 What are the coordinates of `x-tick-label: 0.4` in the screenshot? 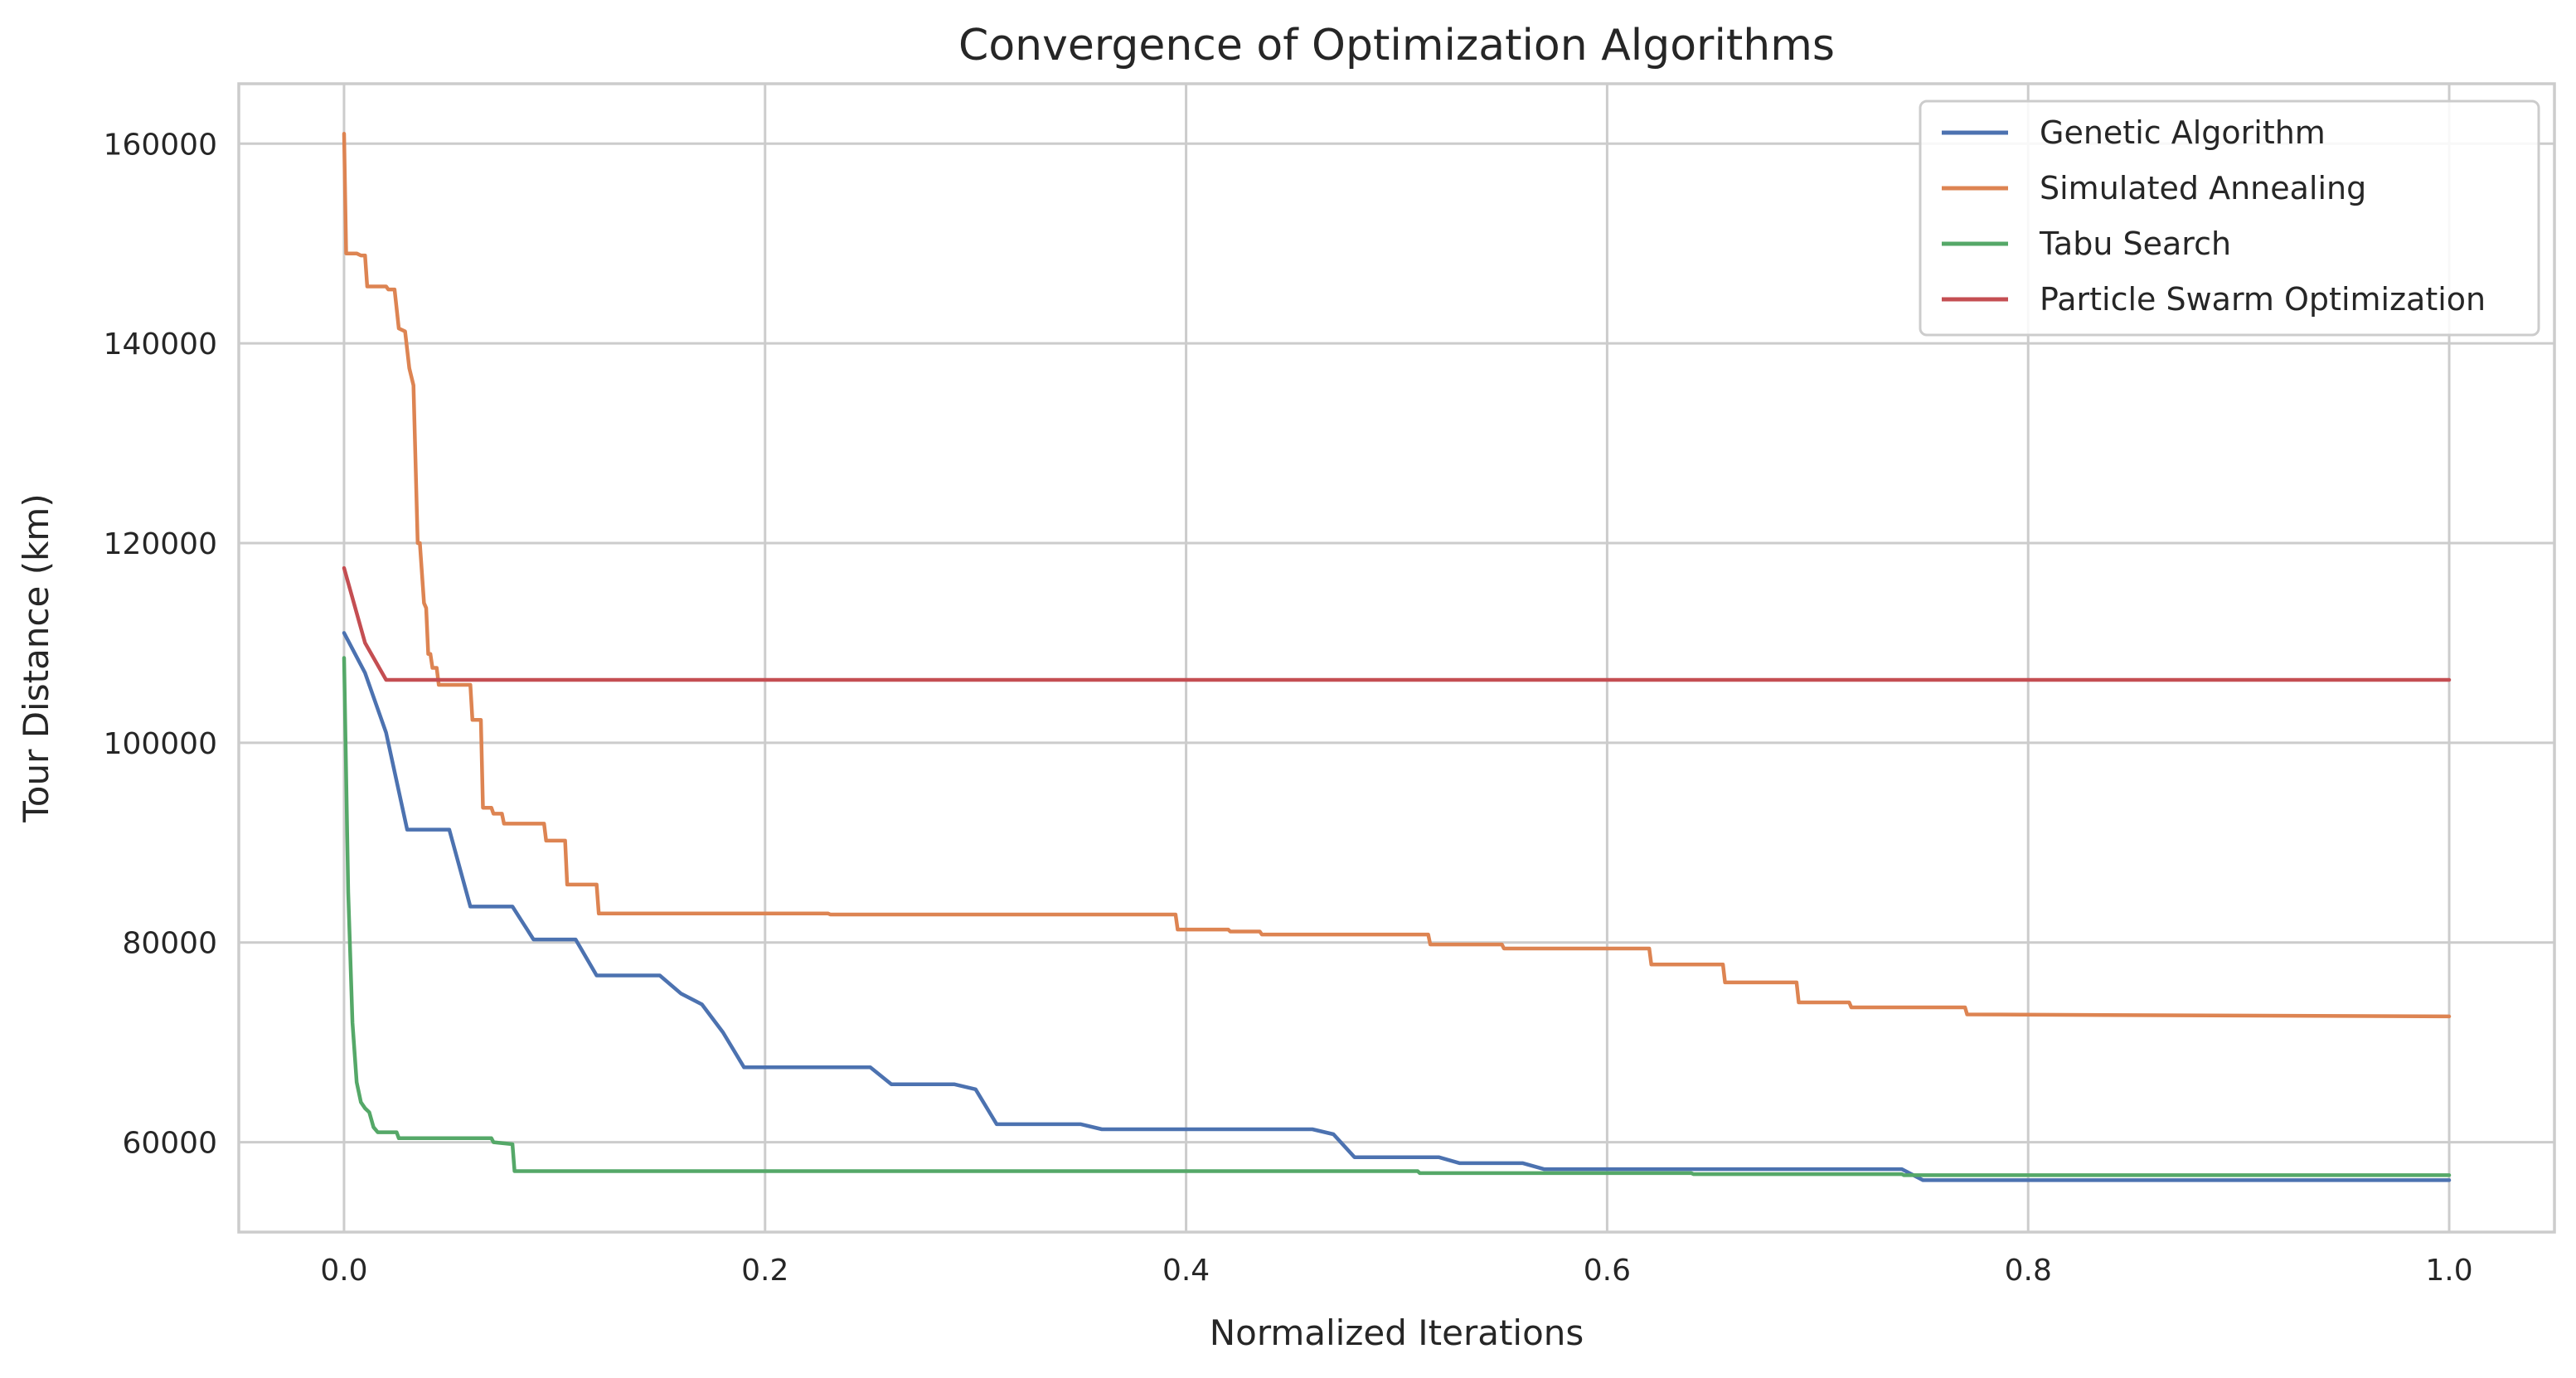 It's located at (1186, 1271).